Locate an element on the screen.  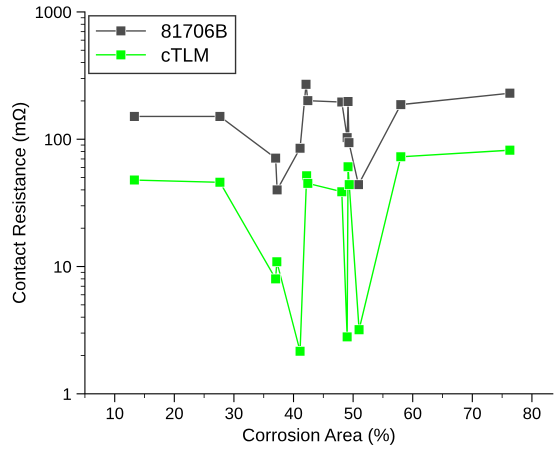
x-tick-label: 20 is located at coordinates (174, 413).